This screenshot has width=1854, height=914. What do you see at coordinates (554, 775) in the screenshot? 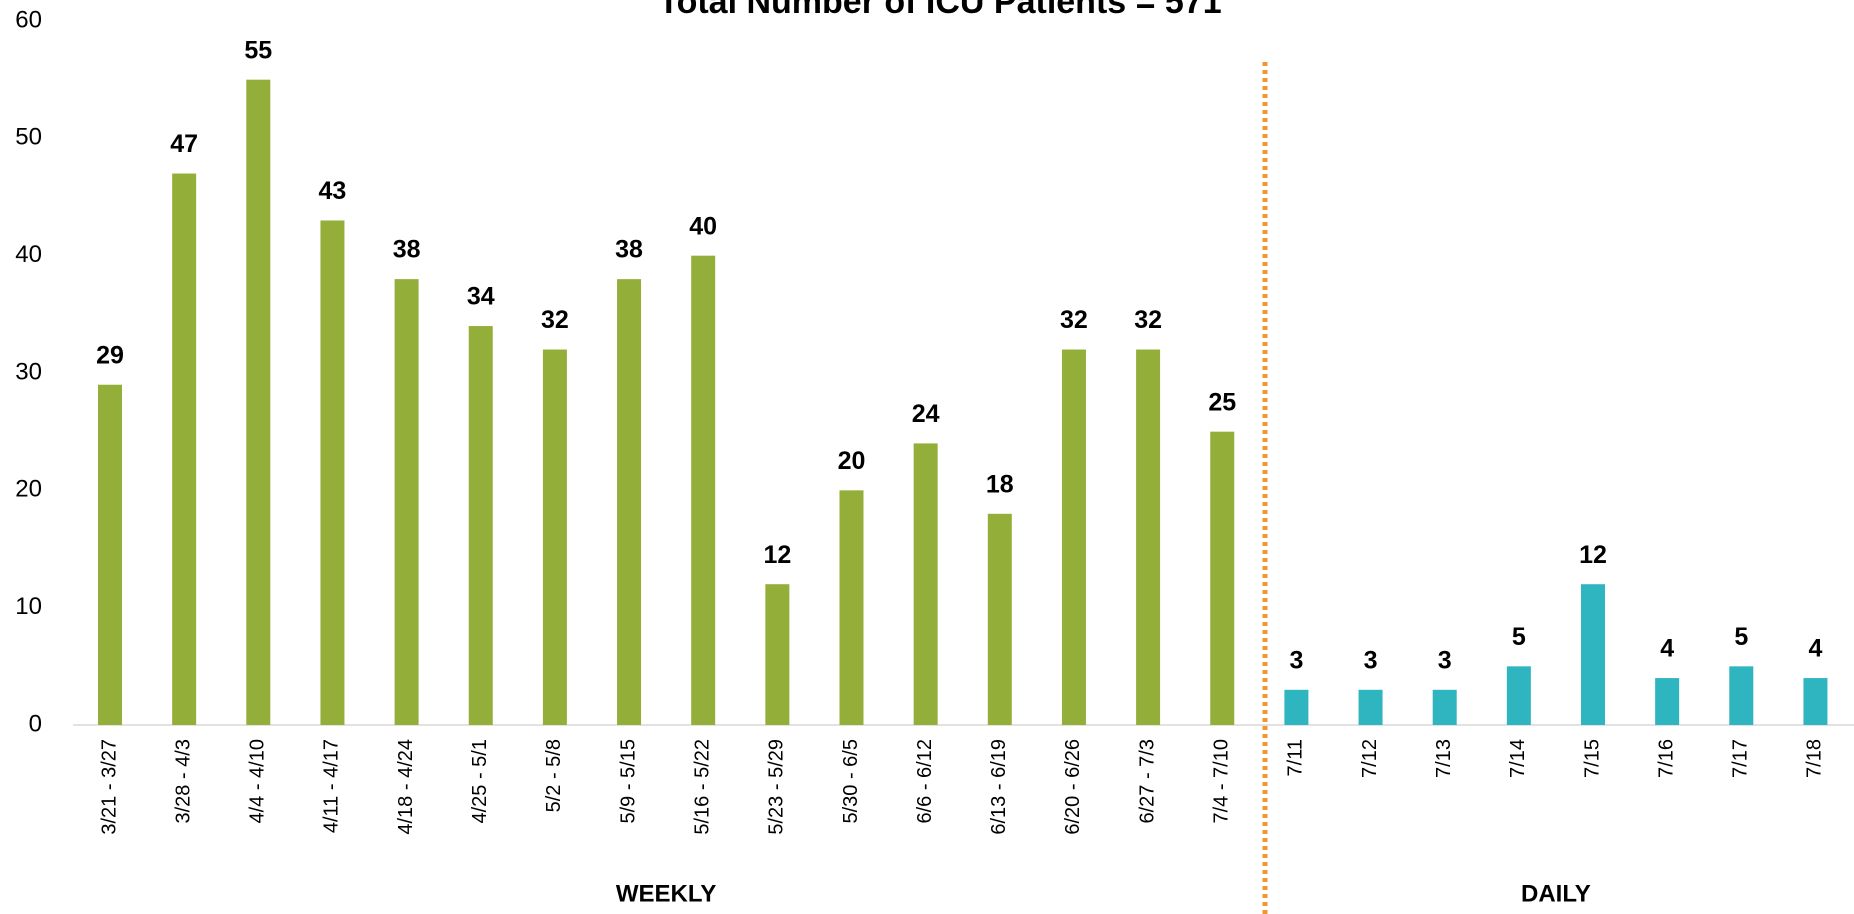
I see `x-tick-label: 5/2 - 5/8` at bounding box center [554, 775].